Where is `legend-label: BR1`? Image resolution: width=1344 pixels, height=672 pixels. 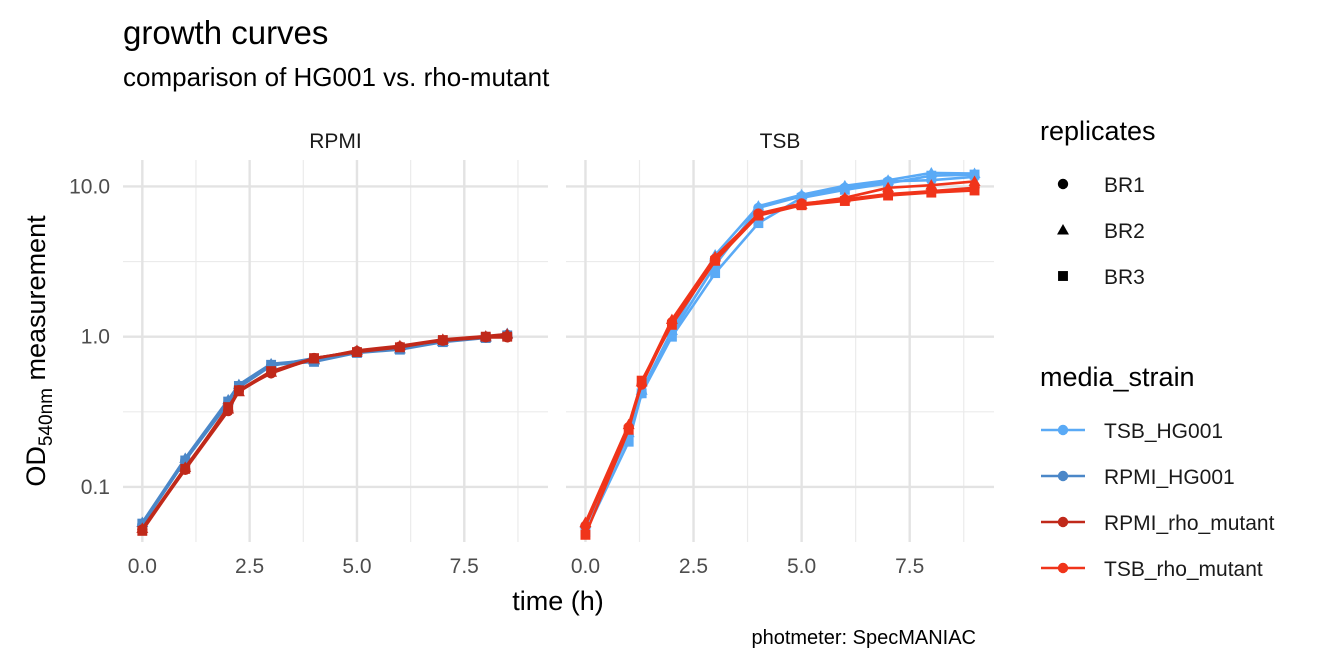 legend-label: BR1 is located at coordinates (1124, 185).